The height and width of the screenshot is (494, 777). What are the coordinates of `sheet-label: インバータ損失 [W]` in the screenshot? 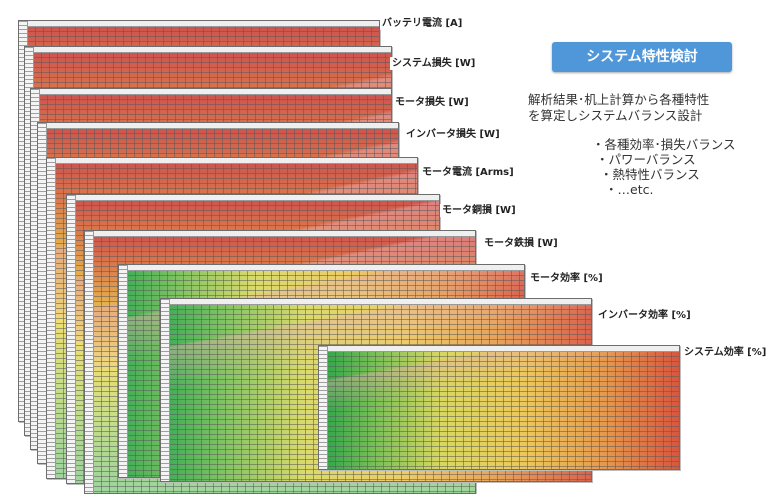 It's located at (453, 134).